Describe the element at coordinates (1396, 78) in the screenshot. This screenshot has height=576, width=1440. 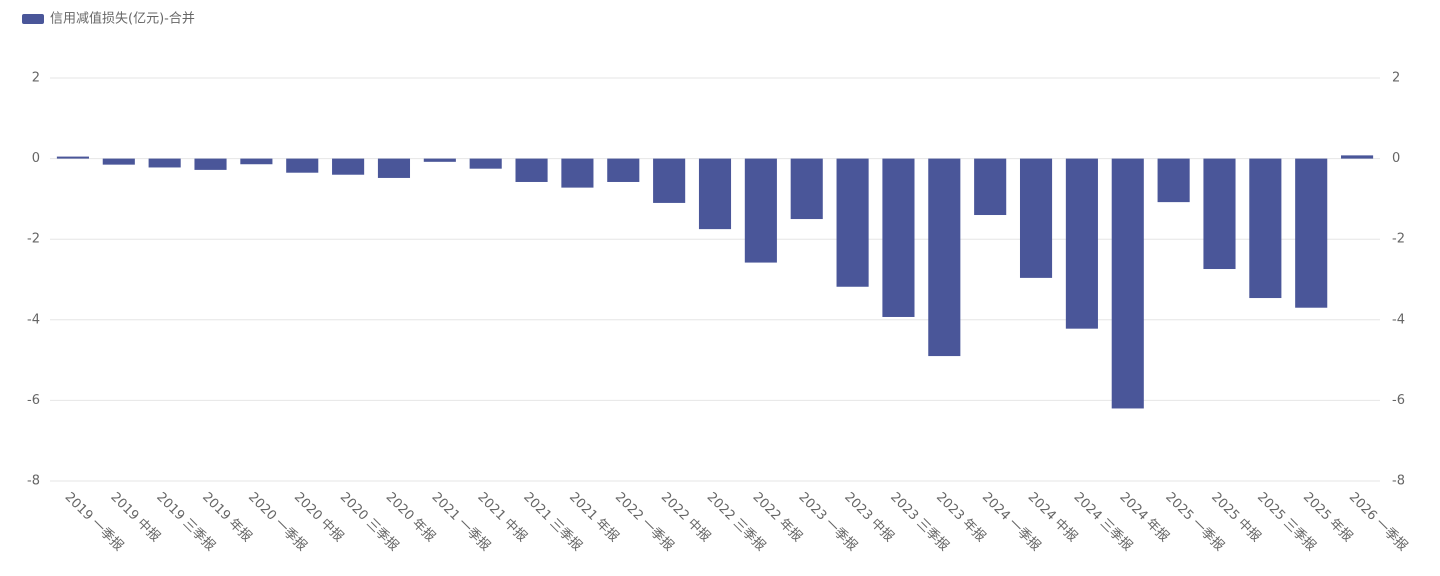
I see `y2-tick-label: 2` at that location.